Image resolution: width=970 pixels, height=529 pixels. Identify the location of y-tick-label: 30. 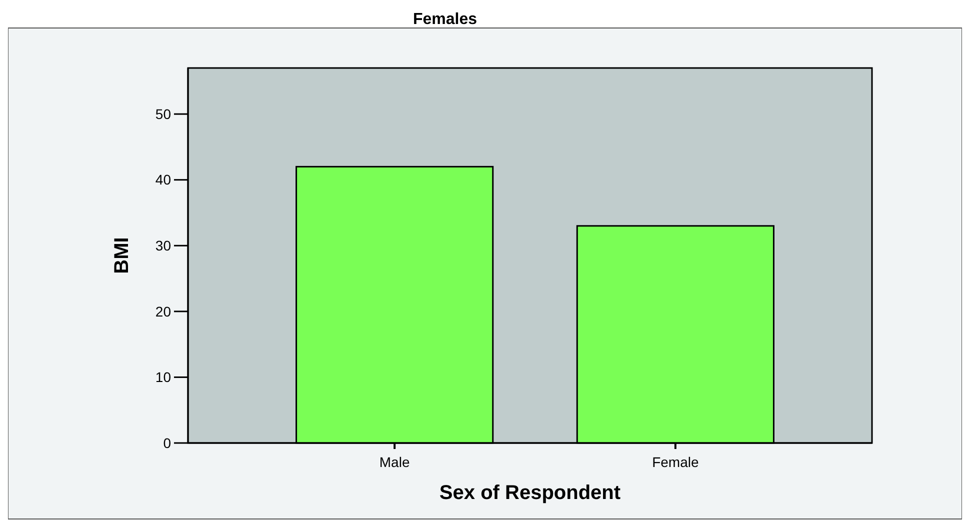
(163, 246).